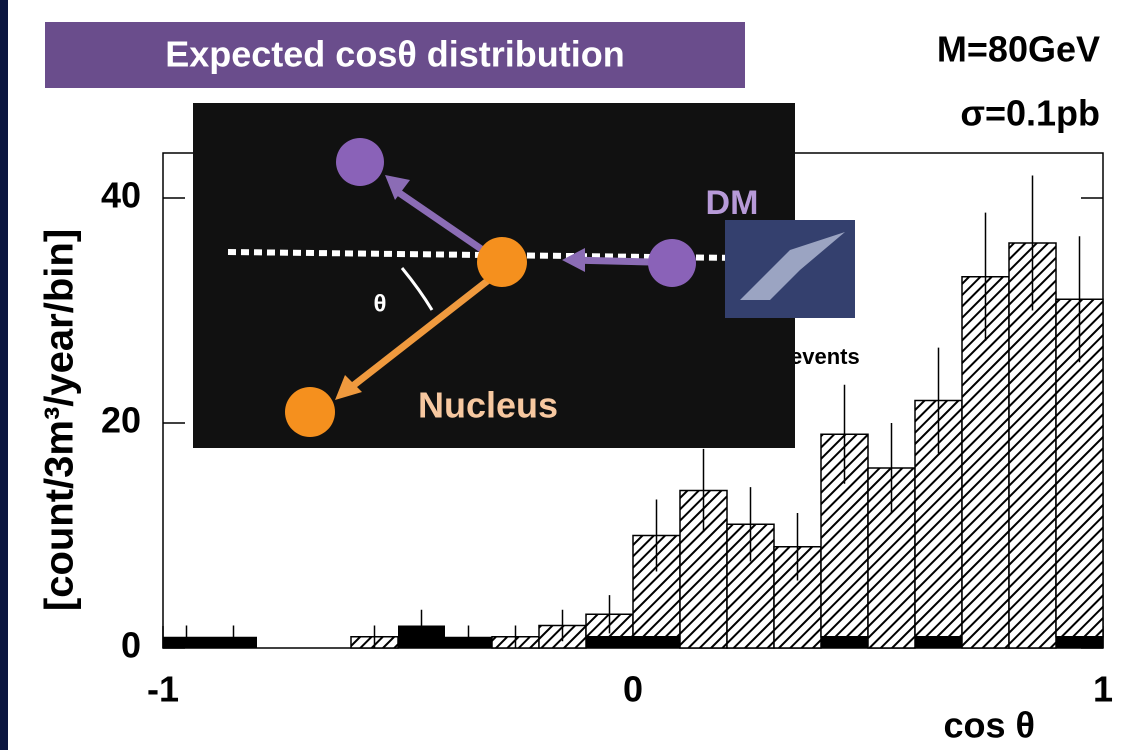 Image resolution: width=1145 pixels, height=750 pixels. I want to click on x-tick-label: 1, so click(1103, 689).